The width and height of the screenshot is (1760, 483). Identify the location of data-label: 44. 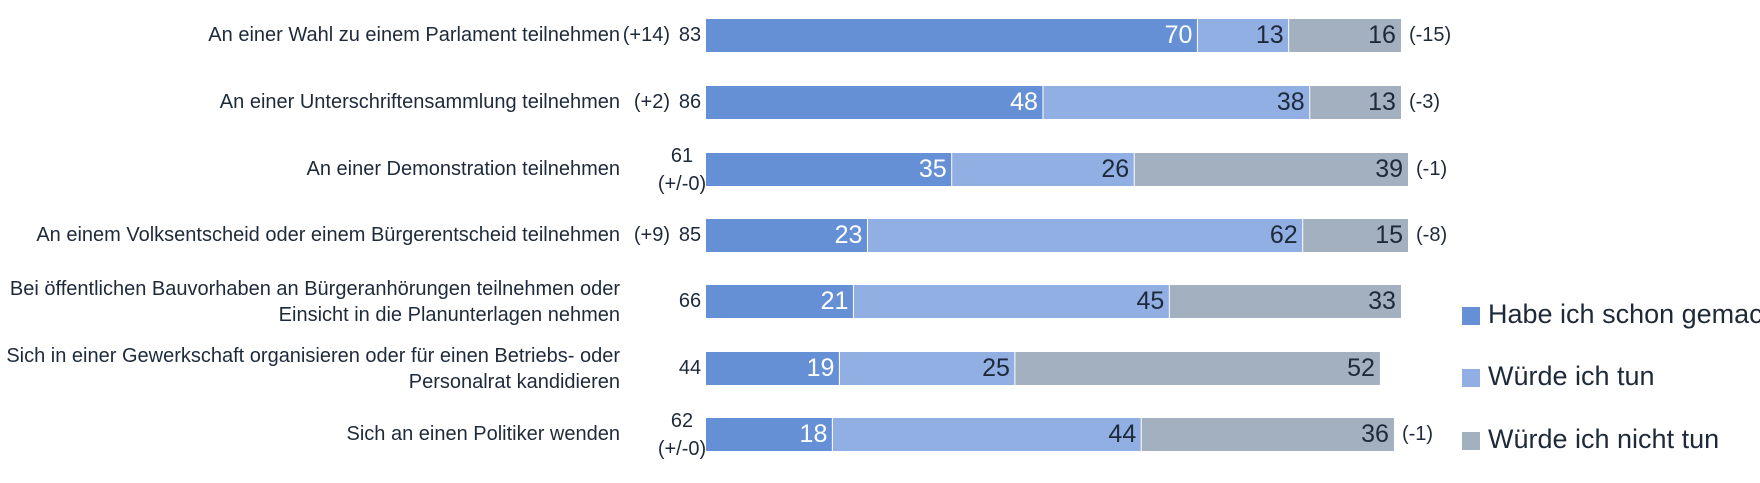
(1122, 434).